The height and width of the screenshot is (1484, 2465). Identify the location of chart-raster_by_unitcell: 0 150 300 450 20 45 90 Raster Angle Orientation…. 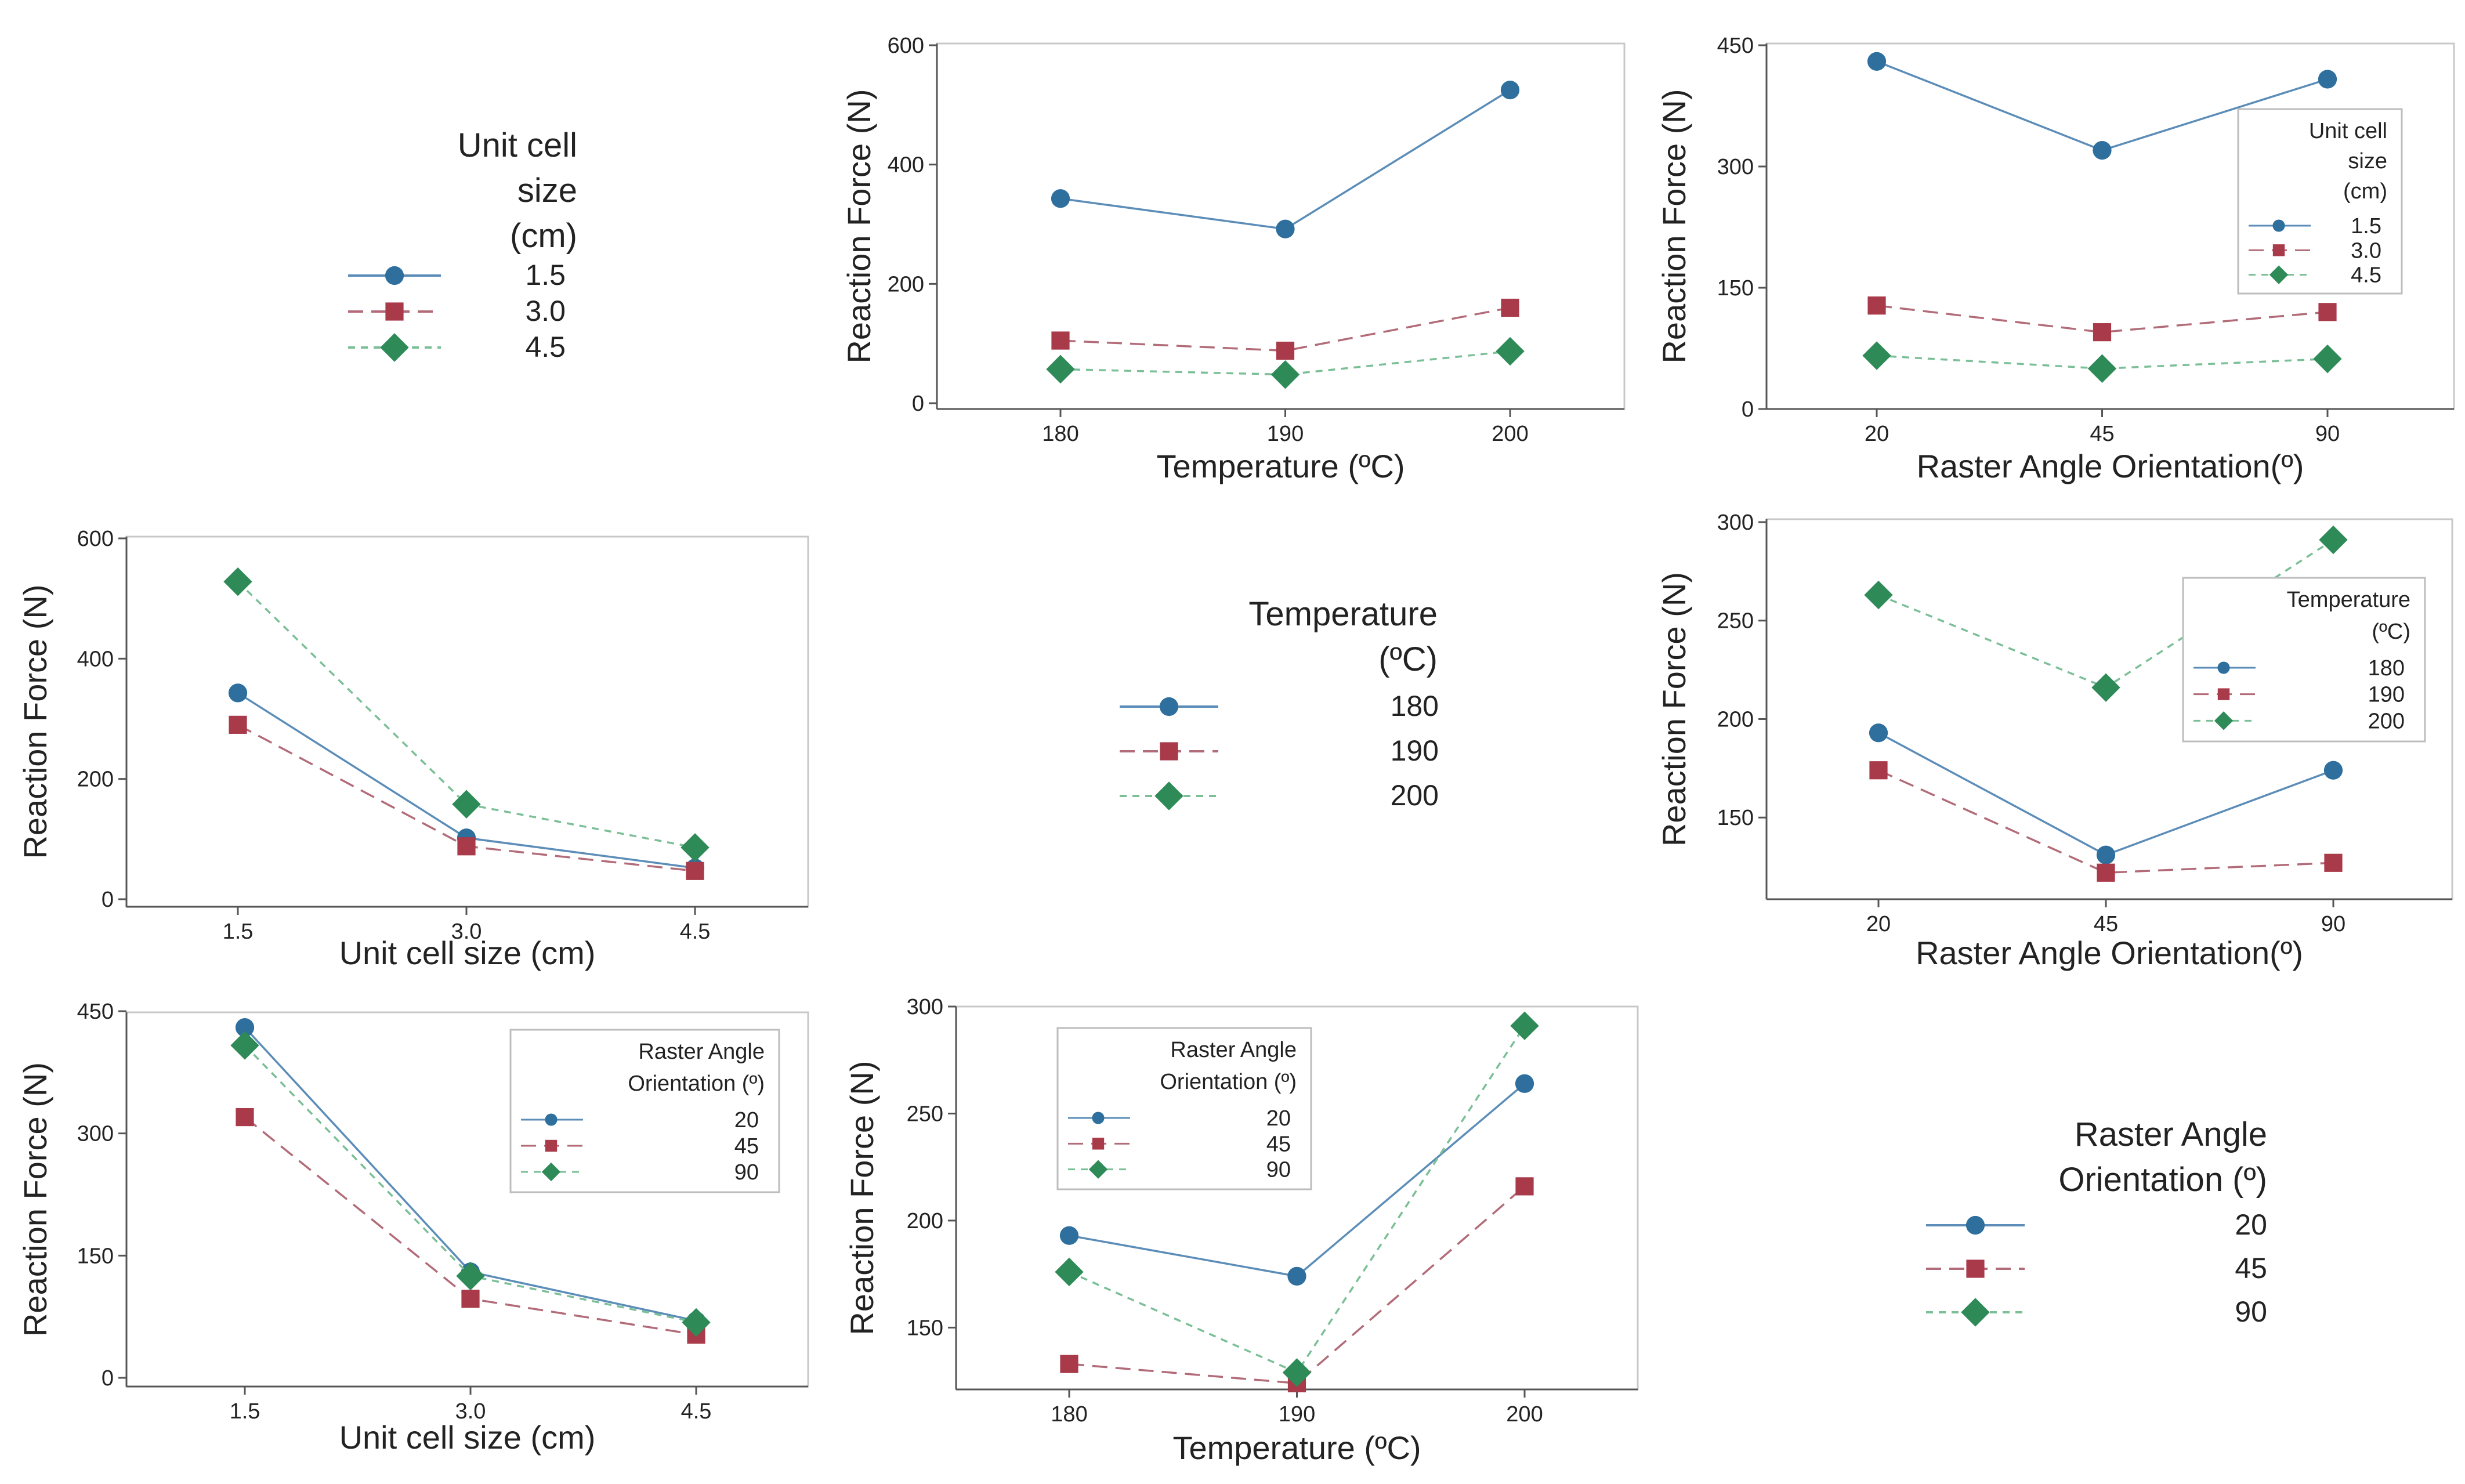
(2055, 259).